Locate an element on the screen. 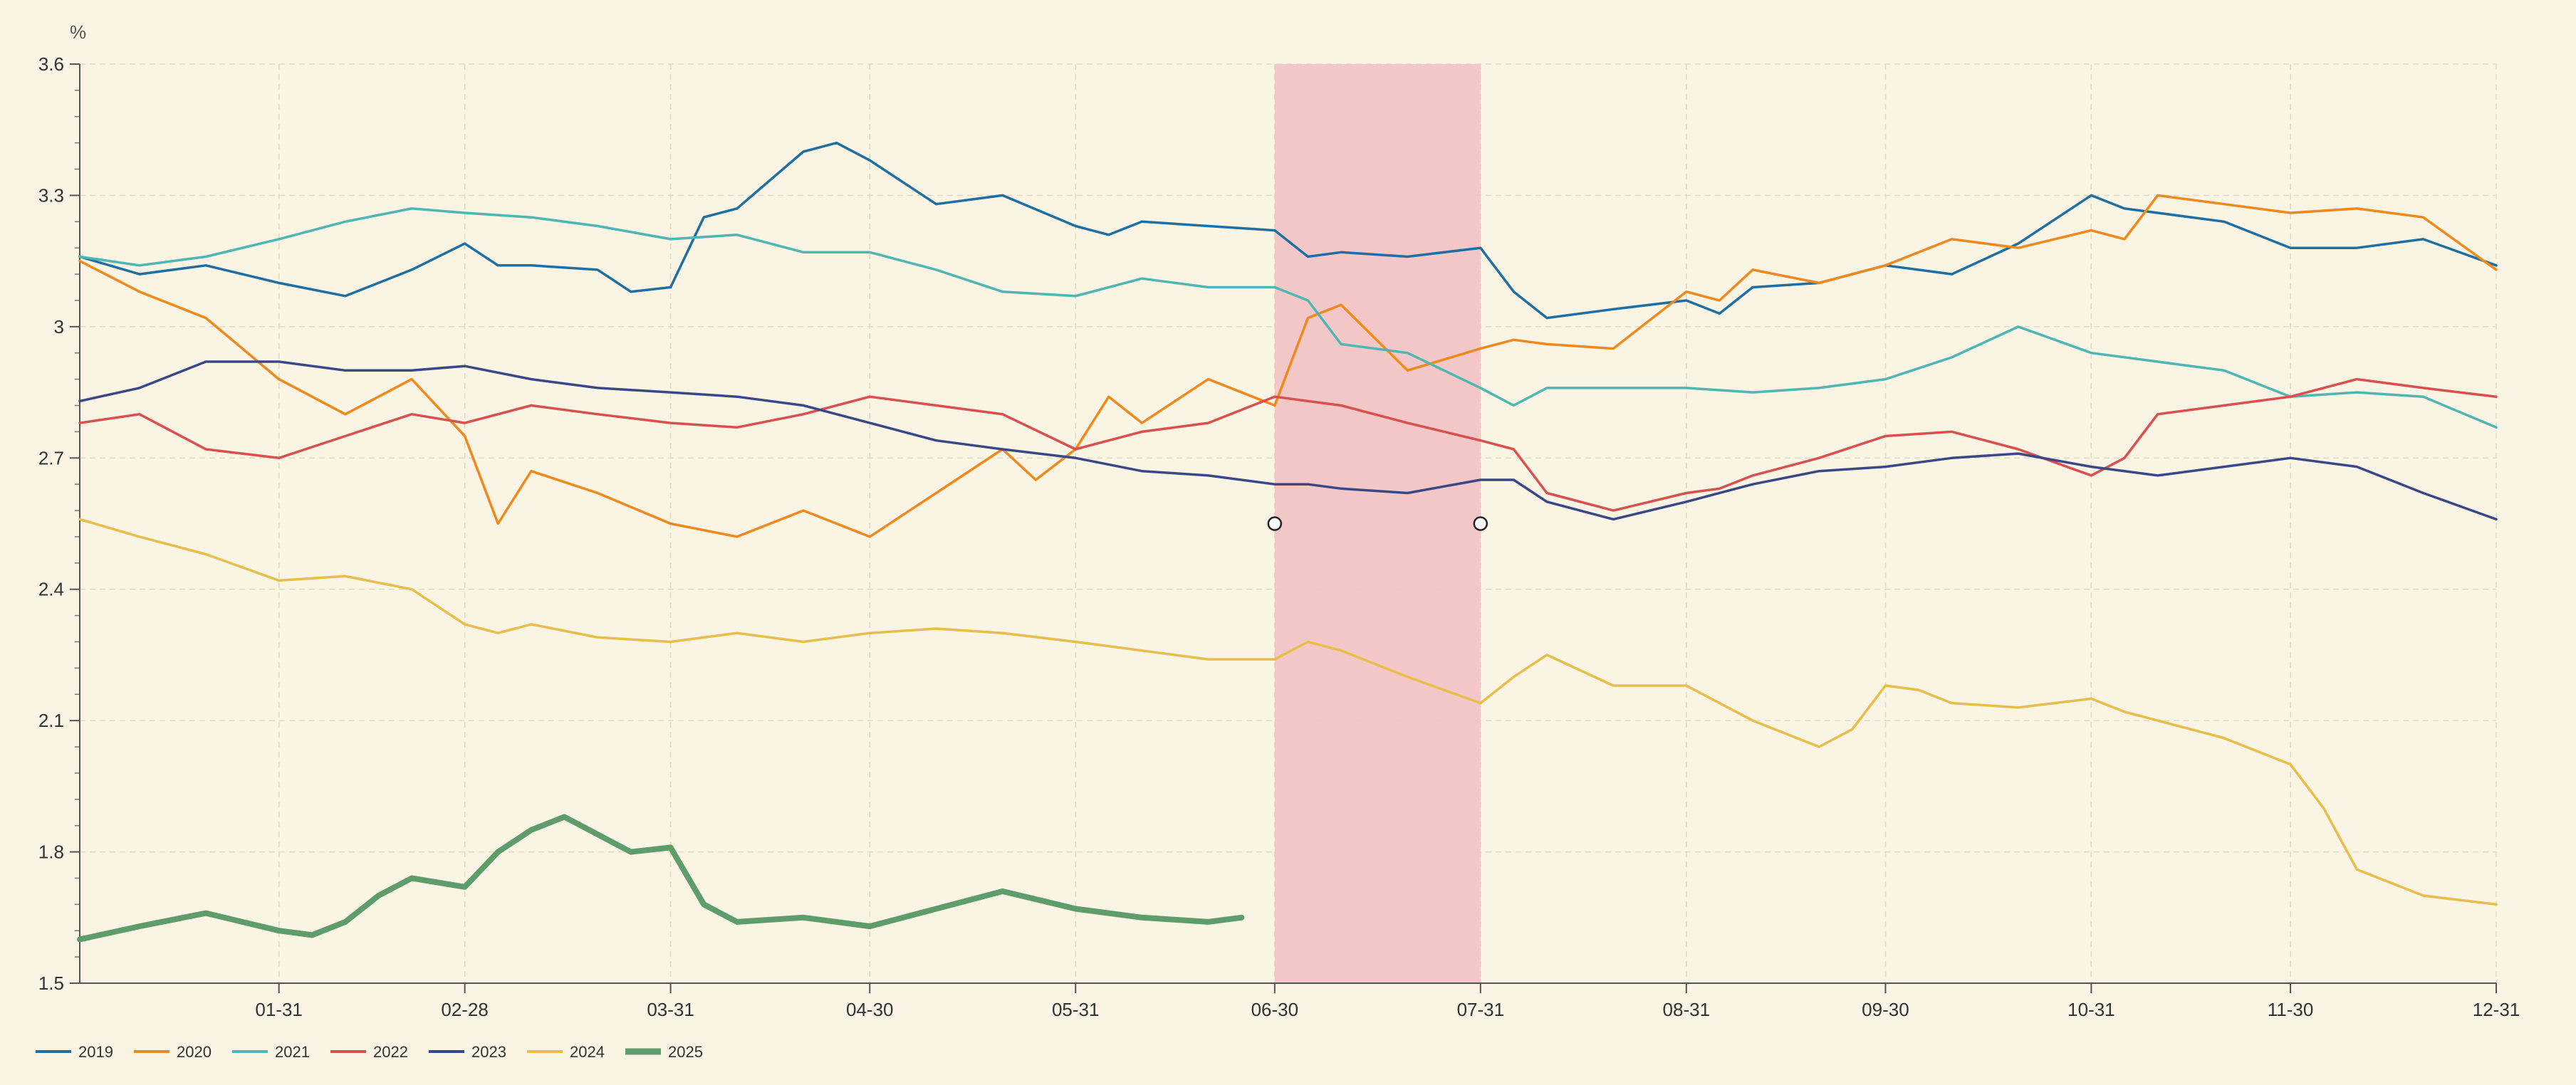  highlight-band is located at coordinates (1377, 523).